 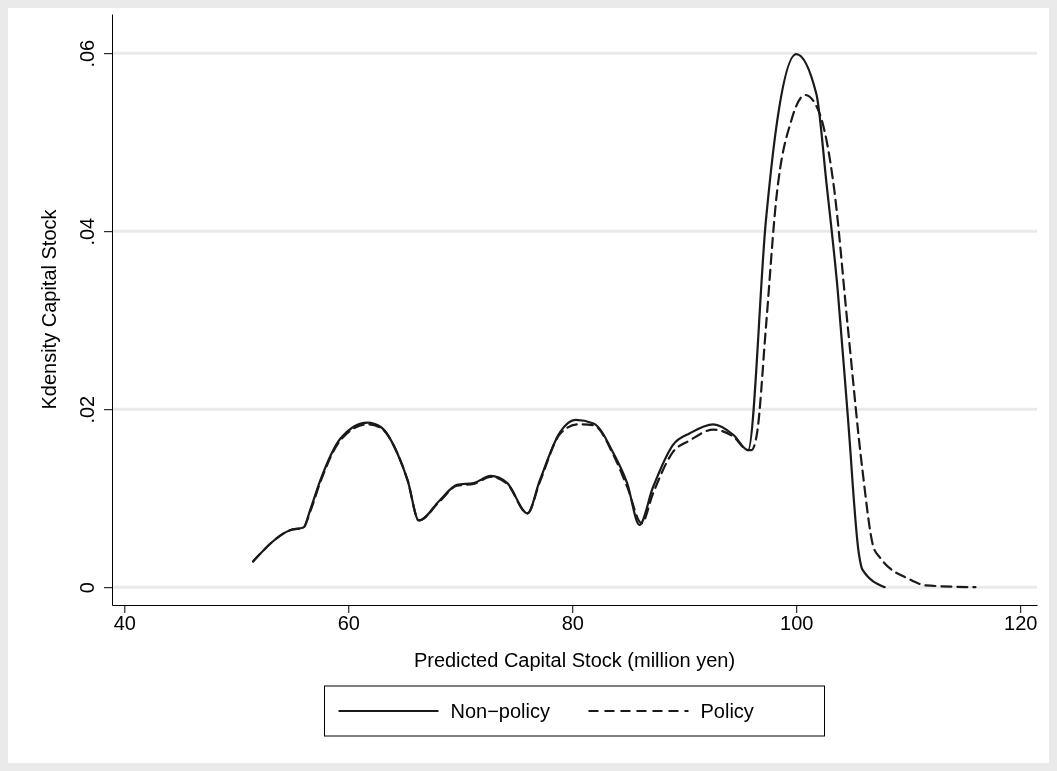 I want to click on x-tick-label: 40, so click(x=124, y=623).